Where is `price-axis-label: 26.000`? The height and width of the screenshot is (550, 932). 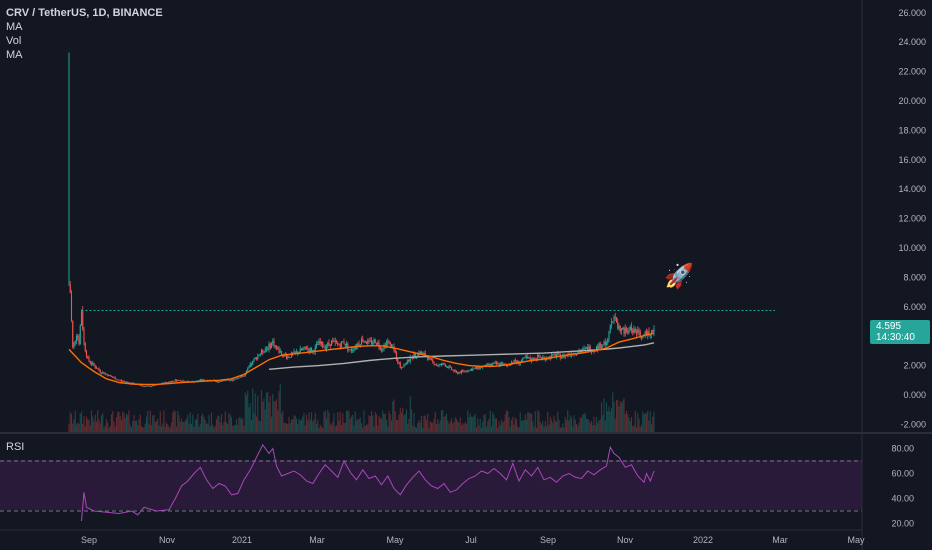 price-axis-label: 26.000 is located at coordinates (912, 13).